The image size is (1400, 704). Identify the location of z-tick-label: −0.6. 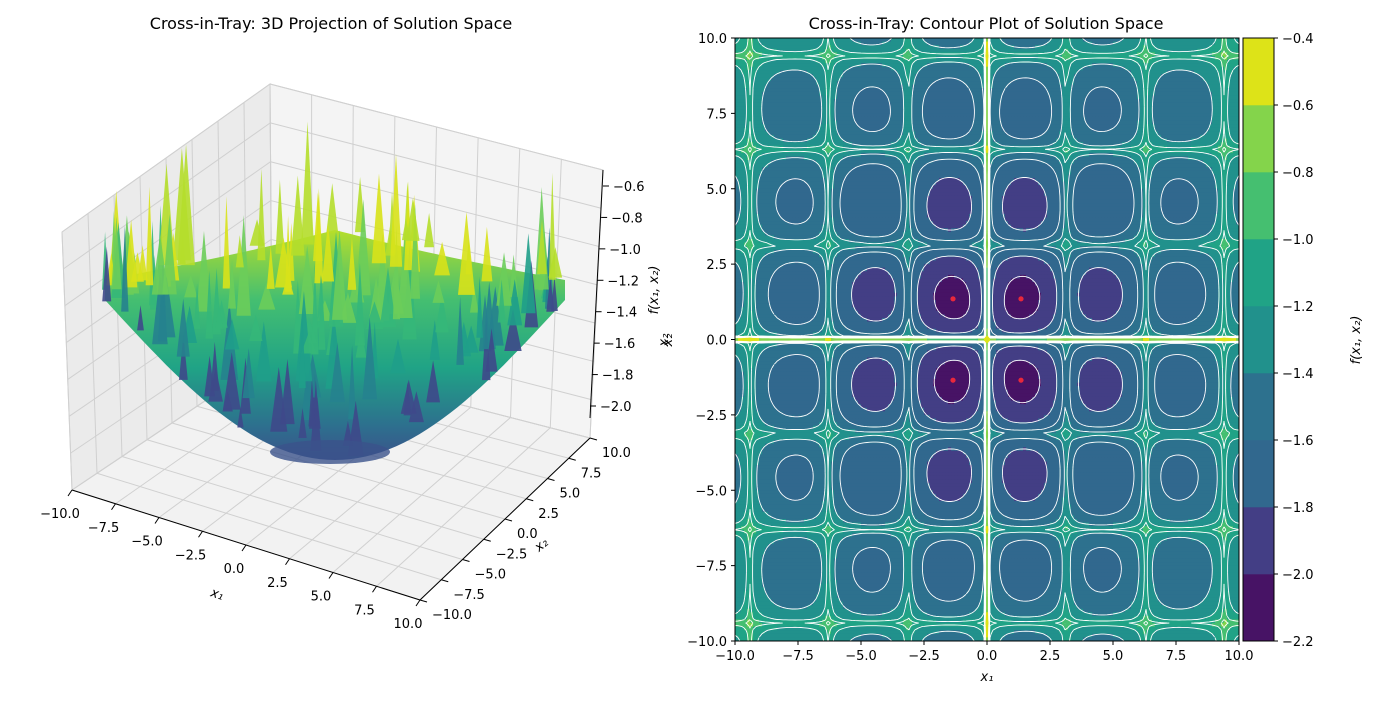
(629, 187).